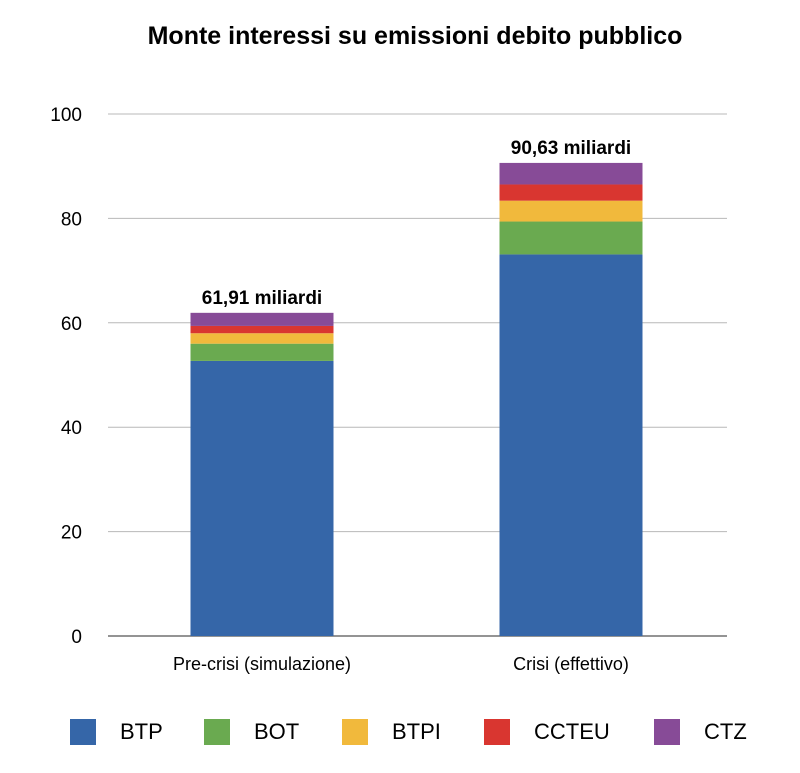 This screenshot has height=773, width=800. I want to click on legend-item-ccteu: CCTEU, so click(547, 732).